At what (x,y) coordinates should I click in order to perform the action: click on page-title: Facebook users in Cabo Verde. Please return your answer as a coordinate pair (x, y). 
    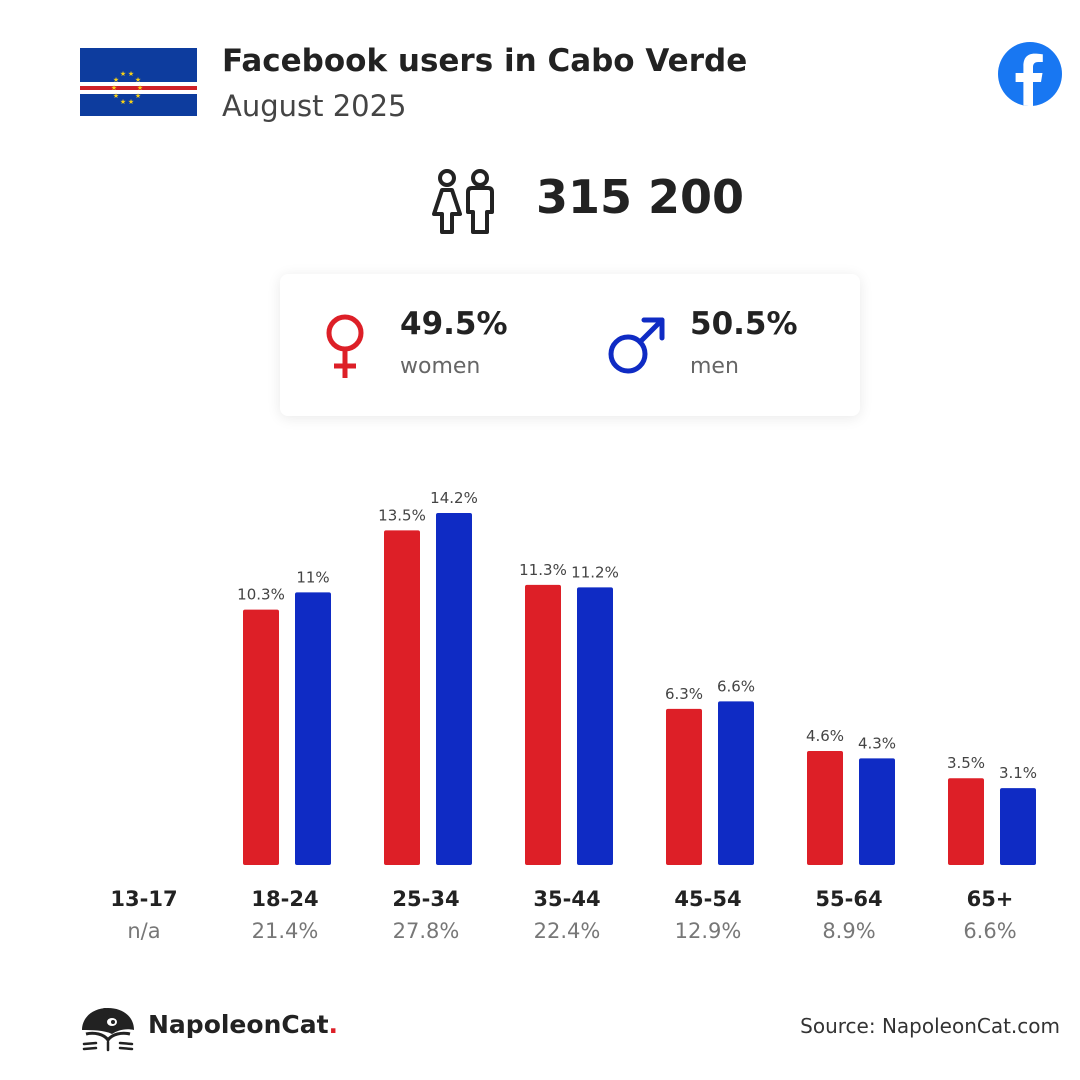
    Looking at the image, I should click on (485, 61).